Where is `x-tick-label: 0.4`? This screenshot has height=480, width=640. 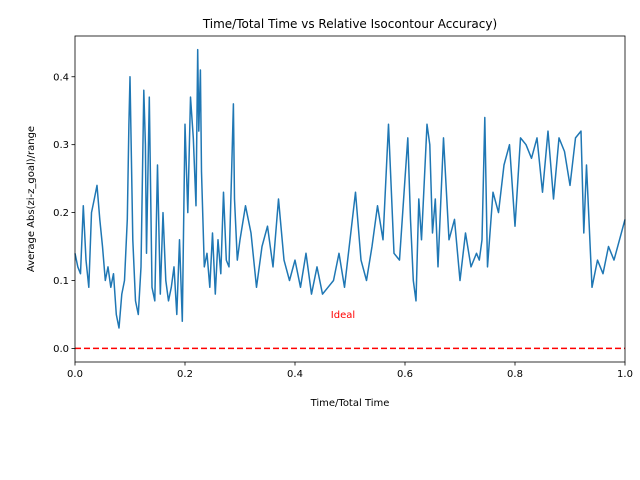
x-tick-label: 0.4 is located at coordinates (295, 374).